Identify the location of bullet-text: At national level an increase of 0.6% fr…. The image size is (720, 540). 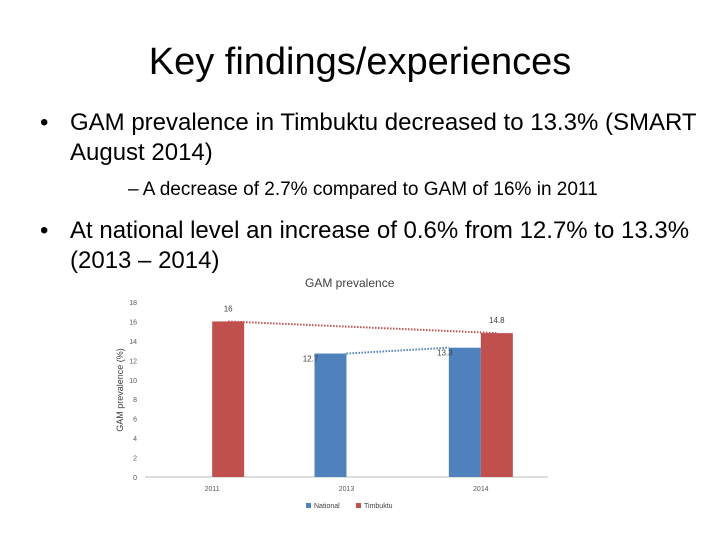
(380, 245).